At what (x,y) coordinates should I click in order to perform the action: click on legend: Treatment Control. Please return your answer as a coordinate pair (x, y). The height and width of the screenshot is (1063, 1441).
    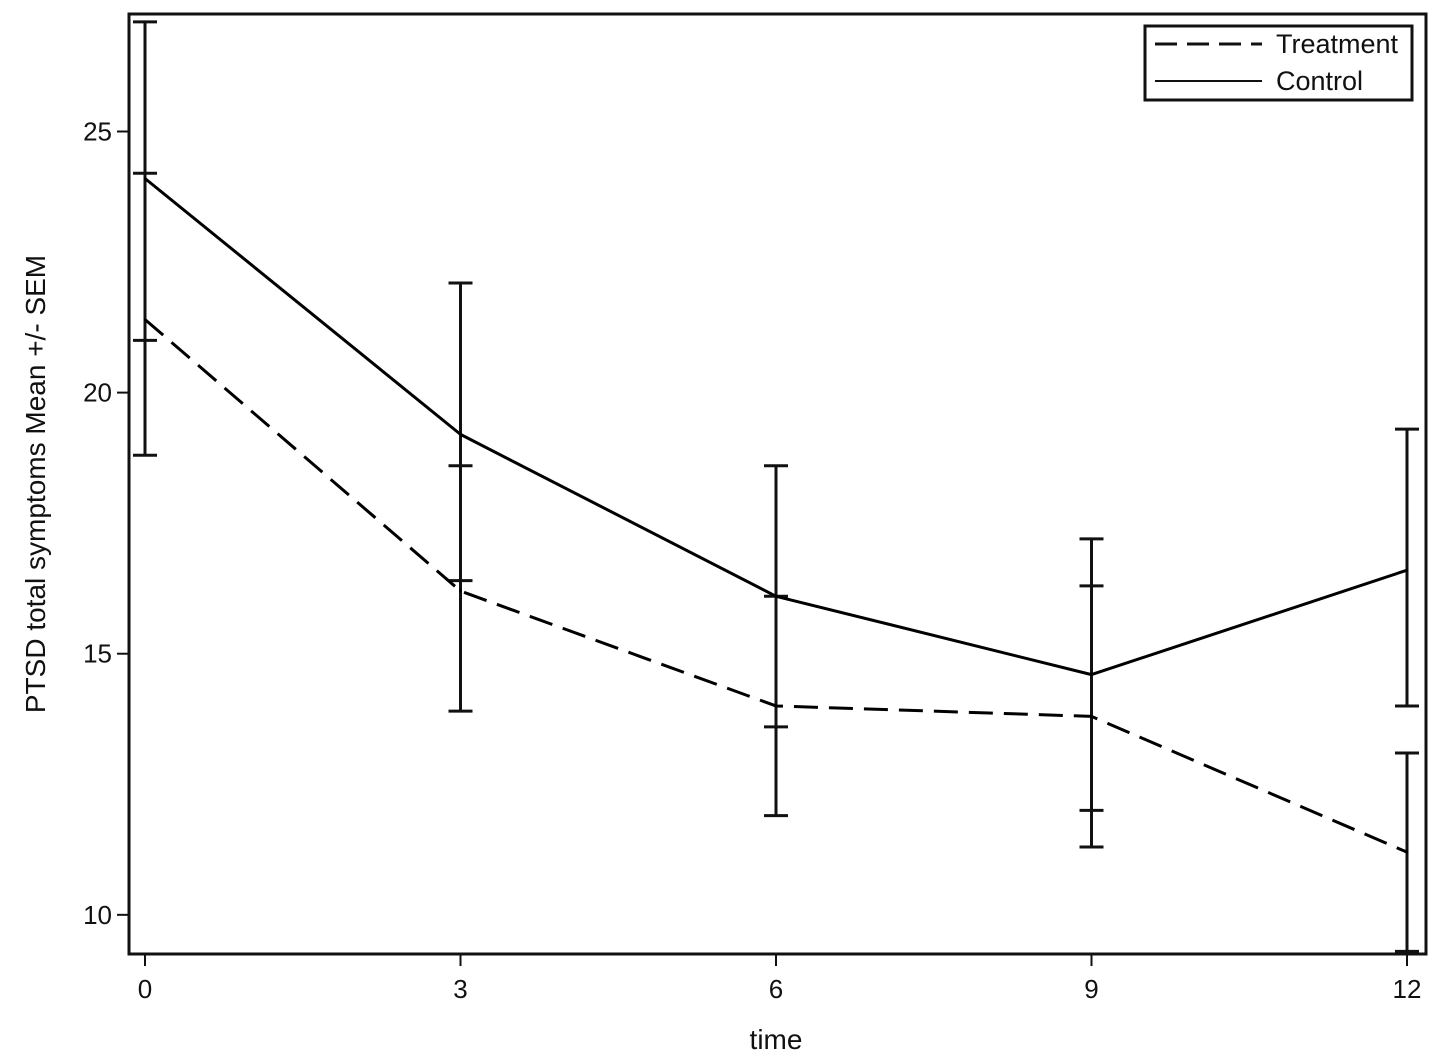
    Looking at the image, I should click on (1278, 63).